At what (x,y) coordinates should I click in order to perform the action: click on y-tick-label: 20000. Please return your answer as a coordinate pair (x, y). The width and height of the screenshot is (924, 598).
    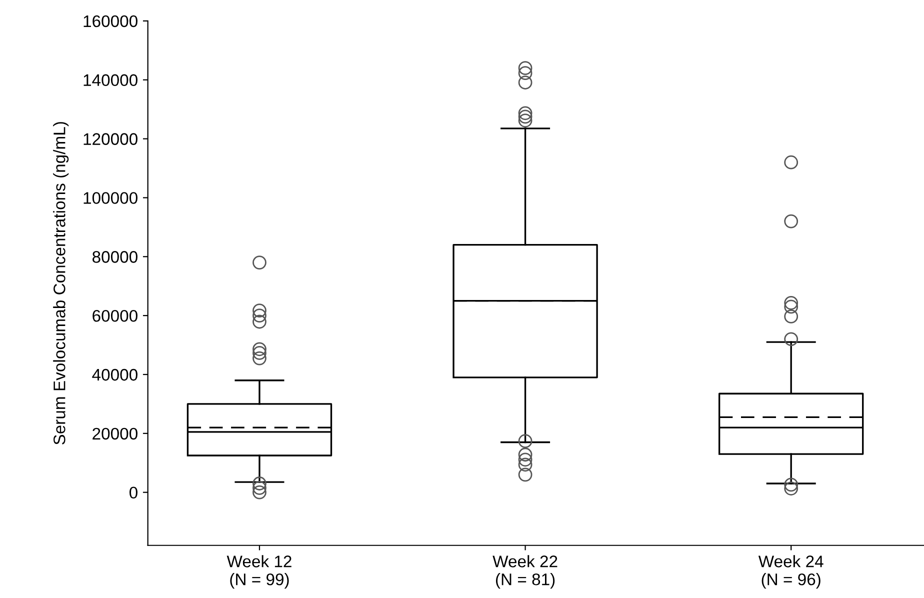
    Looking at the image, I should click on (115, 434).